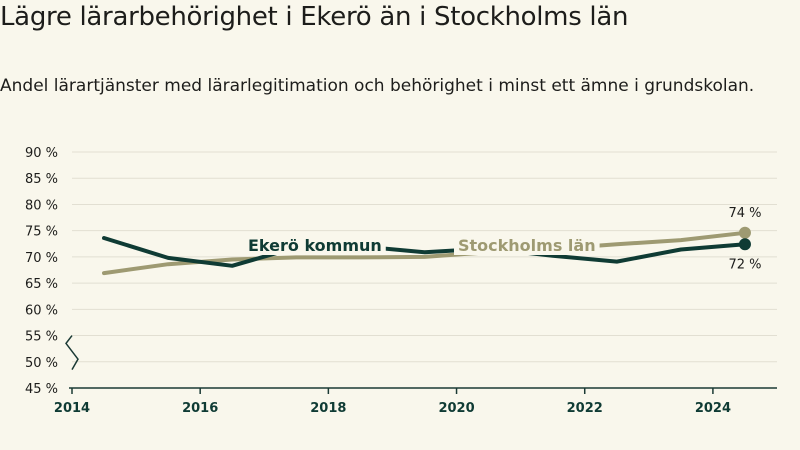  What do you see at coordinates (41, 389) in the screenshot?
I see `y-tick-label: 45 %` at bounding box center [41, 389].